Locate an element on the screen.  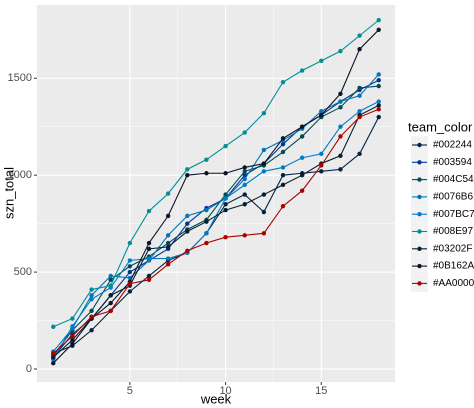
legend-label: #0076B6 is located at coordinates (453, 197).